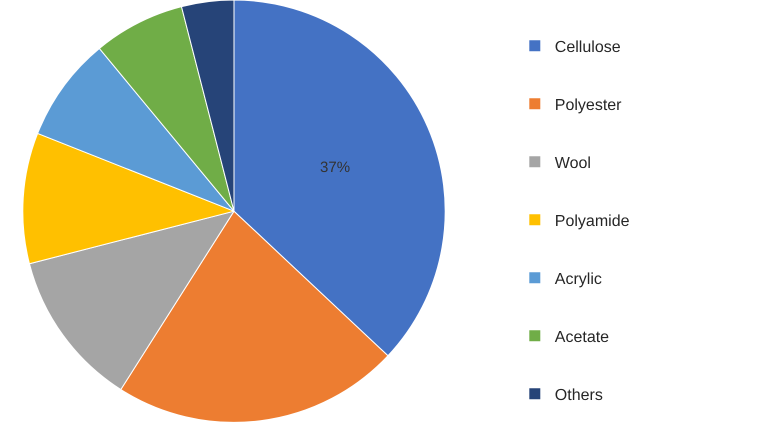  What do you see at coordinates (588, 105) in the screenshot?
I see `legend-label: Polyester` at bounding box center [588, 105].